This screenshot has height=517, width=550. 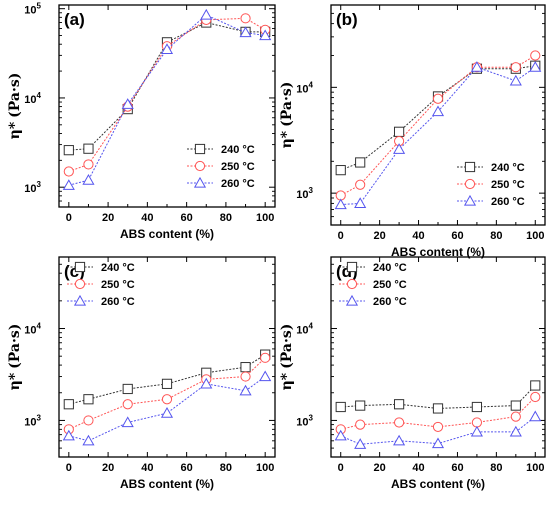 What do you see at coordinates (39, 6) in the screenshot?
I see `y-tick-exponent: 5` at bounding box center [39, 6].